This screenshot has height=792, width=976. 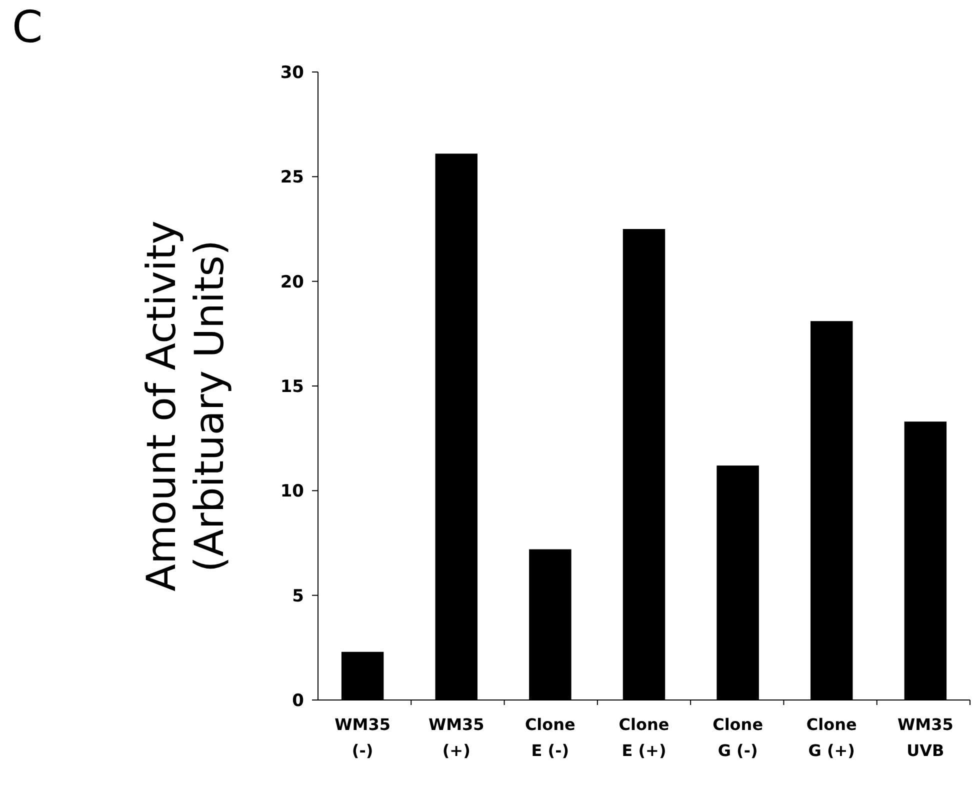 I want to click on x-tick-label: WM35 (-), so click(x=362, y=737).